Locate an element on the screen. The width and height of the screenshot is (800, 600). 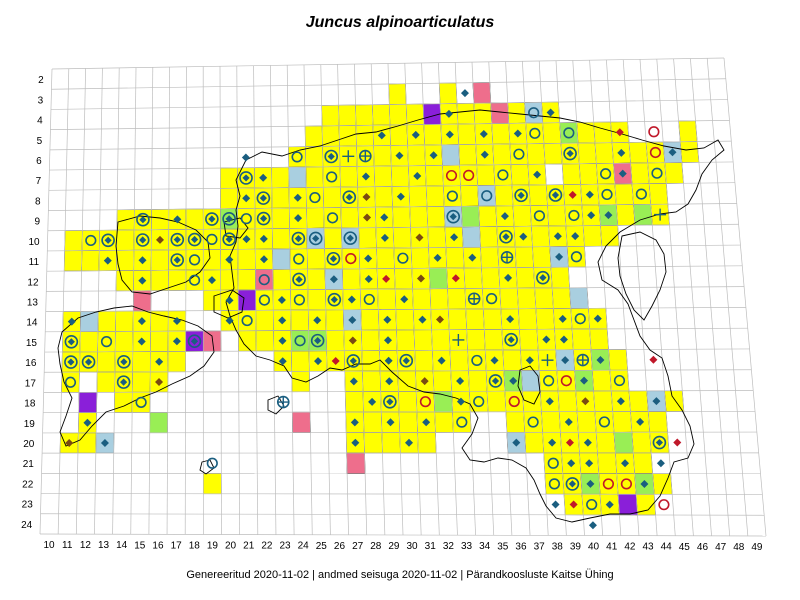
column-label: 15 is located at coordinates (140, 545).